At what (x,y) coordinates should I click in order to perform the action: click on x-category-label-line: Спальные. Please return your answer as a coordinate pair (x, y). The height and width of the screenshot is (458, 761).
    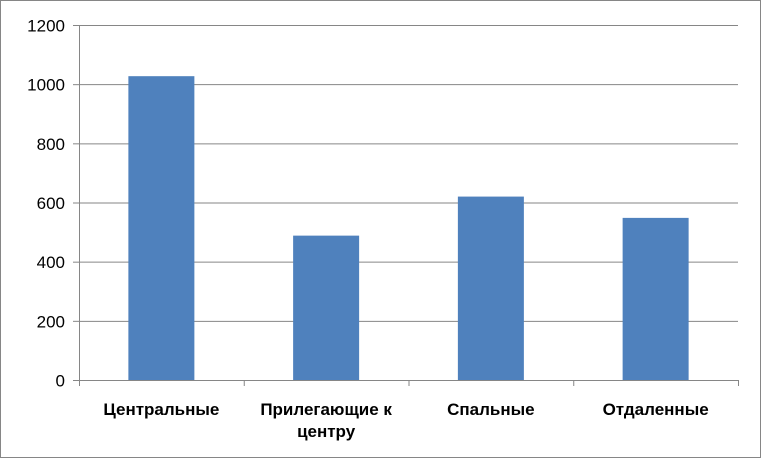
    Looking at the image, I should click on (491, 409).